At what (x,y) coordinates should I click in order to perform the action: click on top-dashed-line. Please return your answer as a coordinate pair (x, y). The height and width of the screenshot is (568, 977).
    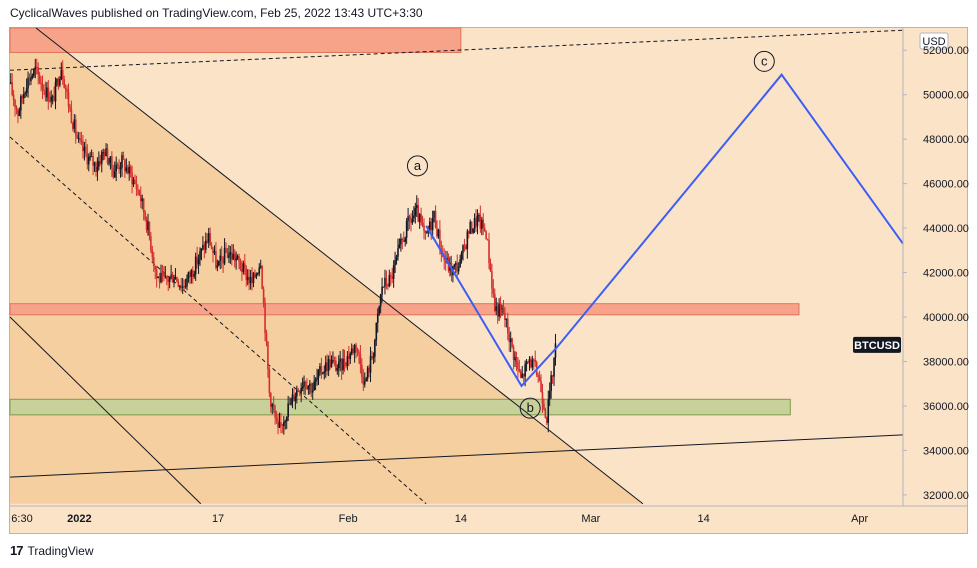
    Looking at the image, I should click on (456, 50).